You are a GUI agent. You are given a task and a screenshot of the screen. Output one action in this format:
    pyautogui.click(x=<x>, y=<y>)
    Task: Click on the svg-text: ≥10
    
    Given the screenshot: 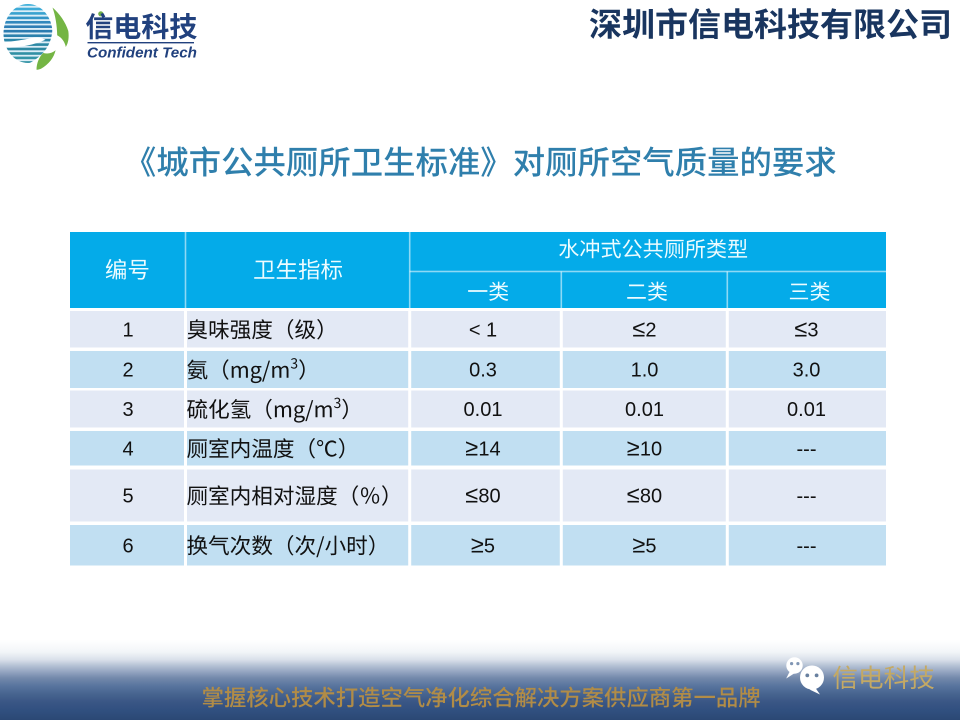 What is the action you would take?
    pyautogui.click(x=644, y=447)
    